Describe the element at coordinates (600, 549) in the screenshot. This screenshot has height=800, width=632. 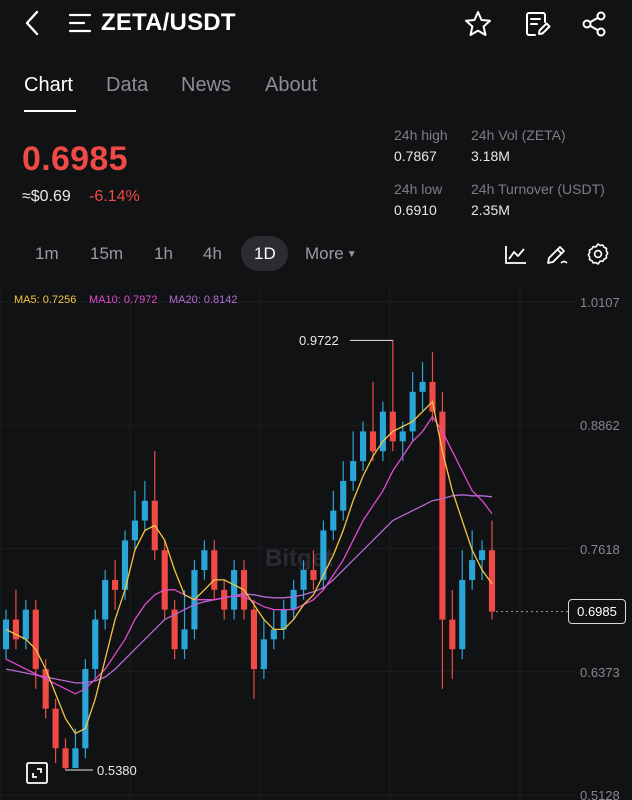
I see `y-axis-label: 0.7618` at that location.